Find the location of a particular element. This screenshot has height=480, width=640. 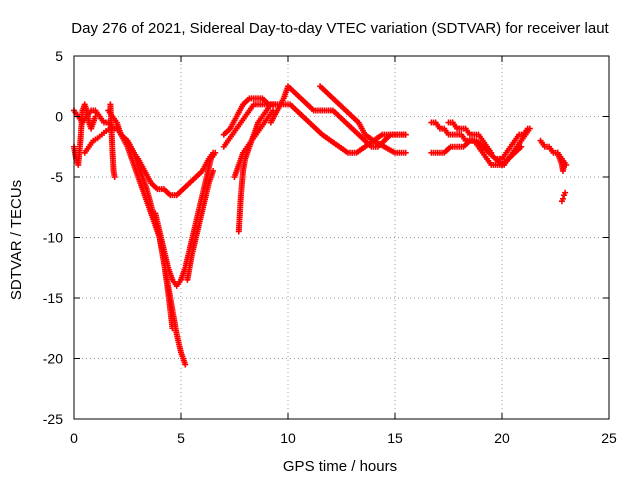

y-tick-label: -15 is located at coordinates (53, 298).